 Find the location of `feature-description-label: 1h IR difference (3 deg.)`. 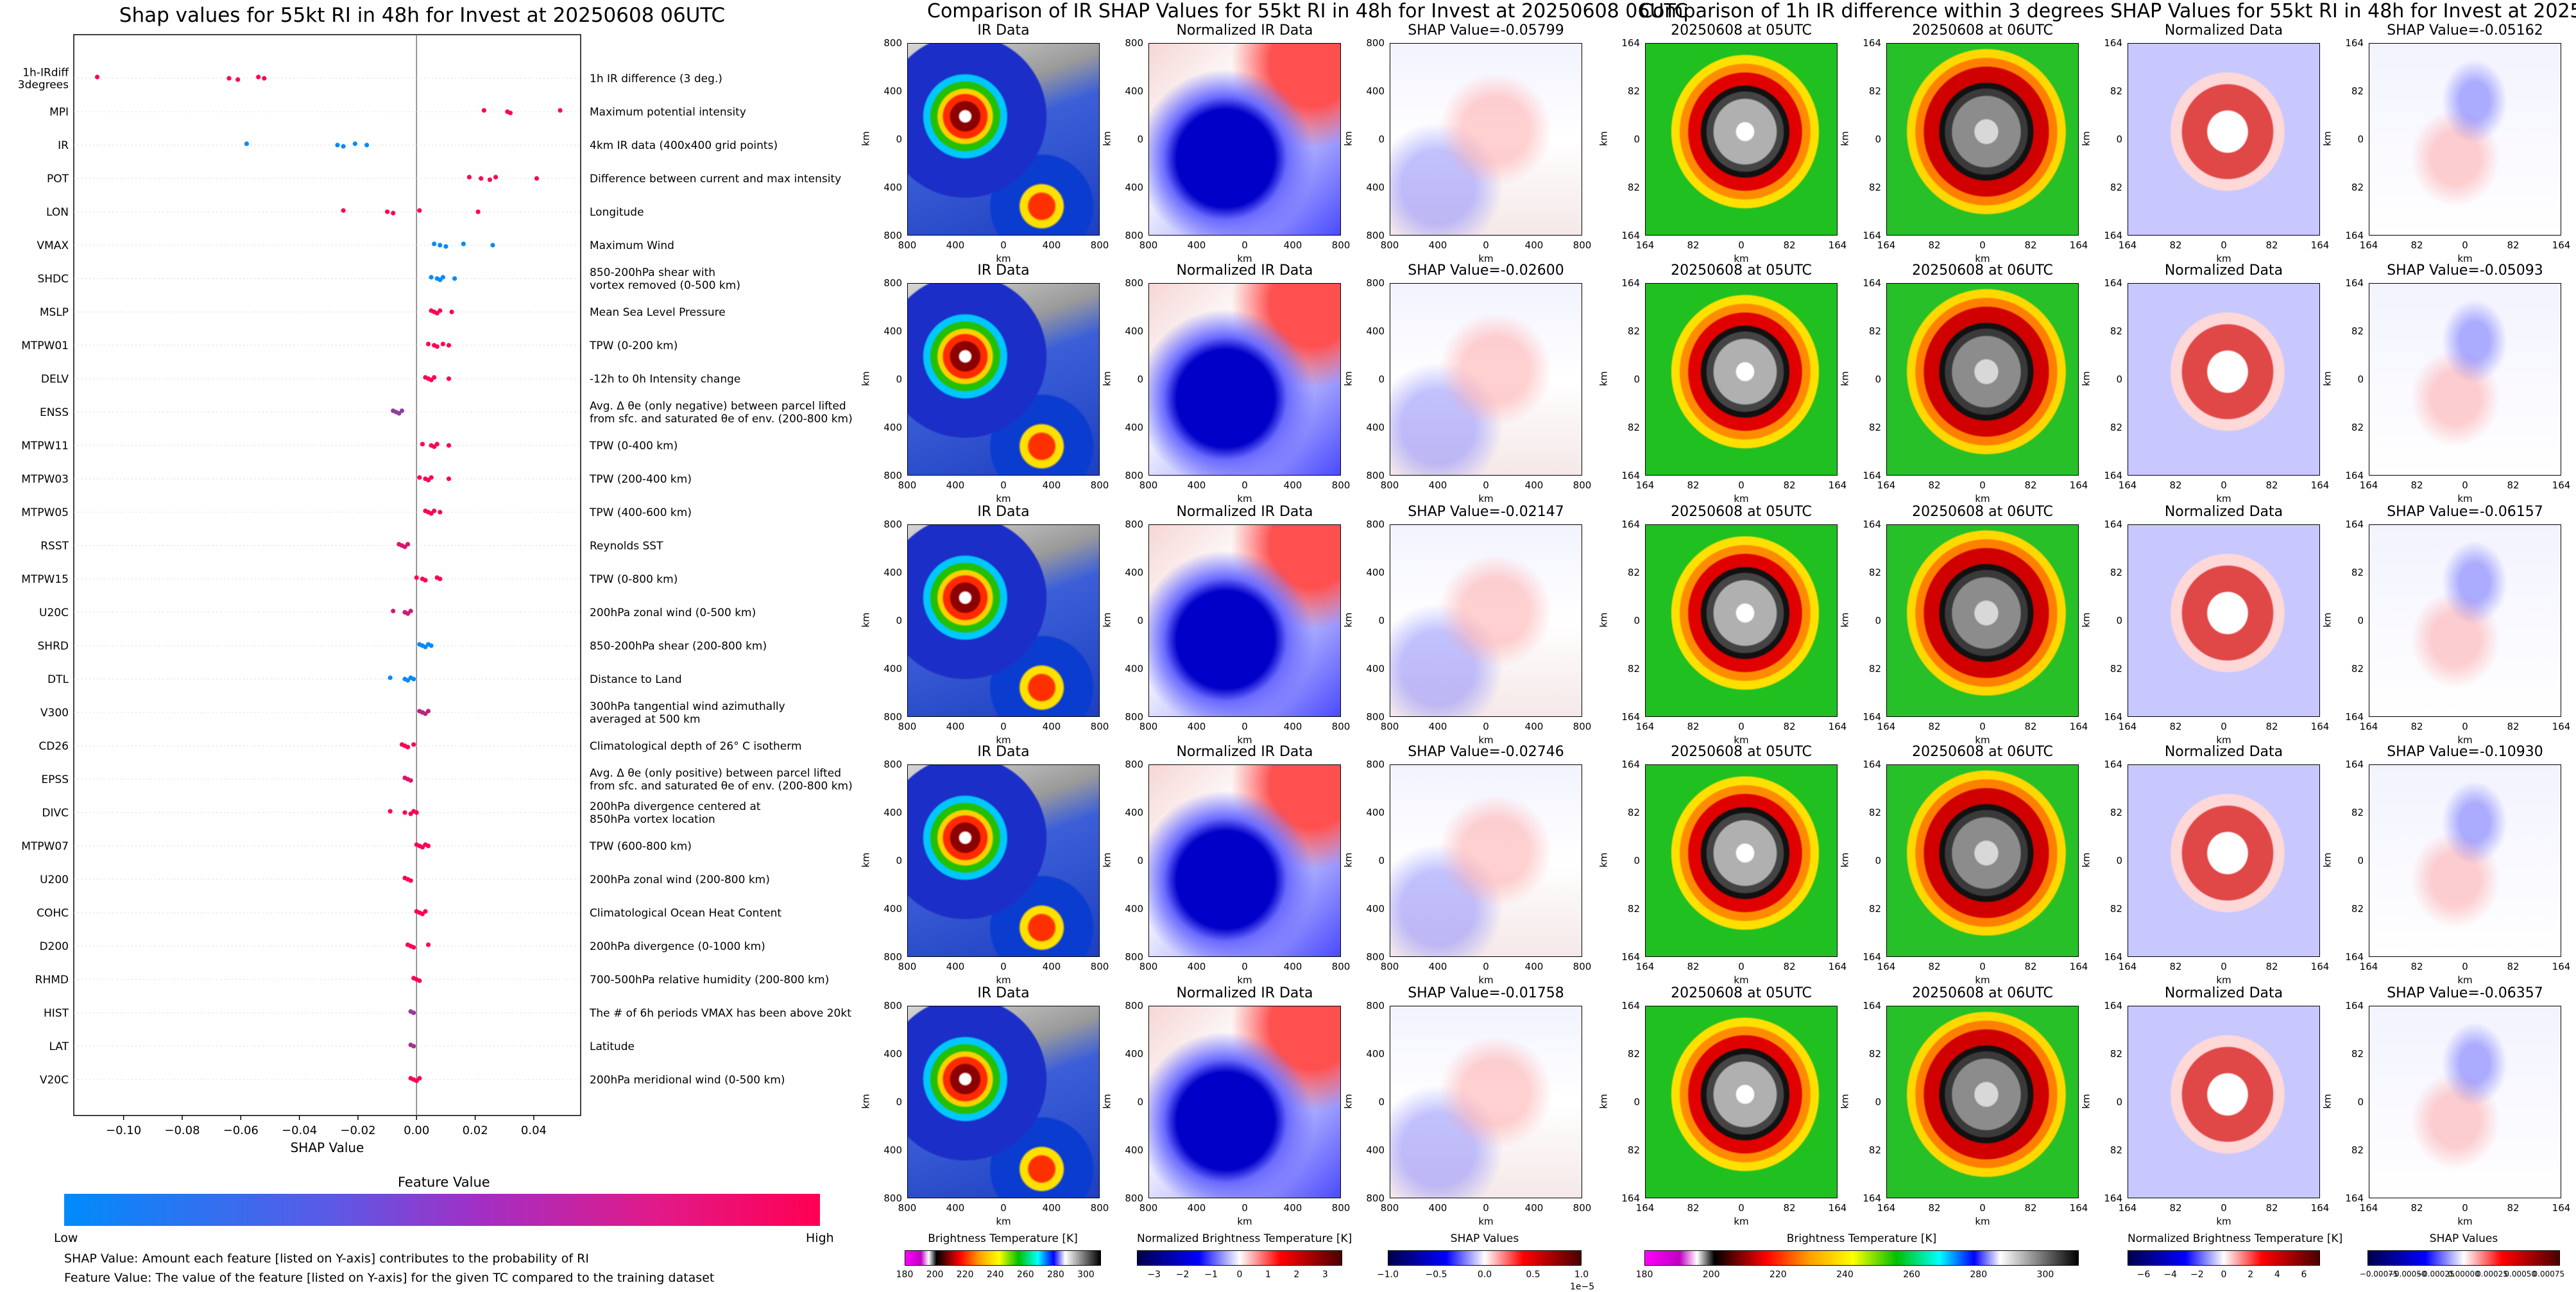

feature-description-label: 1h IR difference (3 deg.) is located at coordinates (656, 79).